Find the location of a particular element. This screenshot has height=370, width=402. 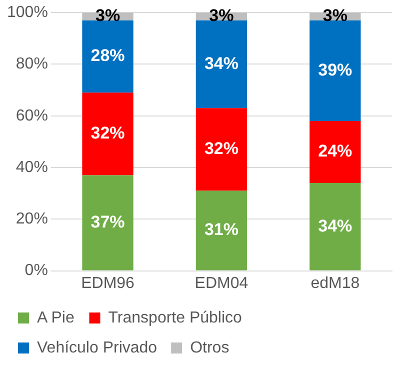

y-tick-label: 80% is located at coordinates (32, 64).